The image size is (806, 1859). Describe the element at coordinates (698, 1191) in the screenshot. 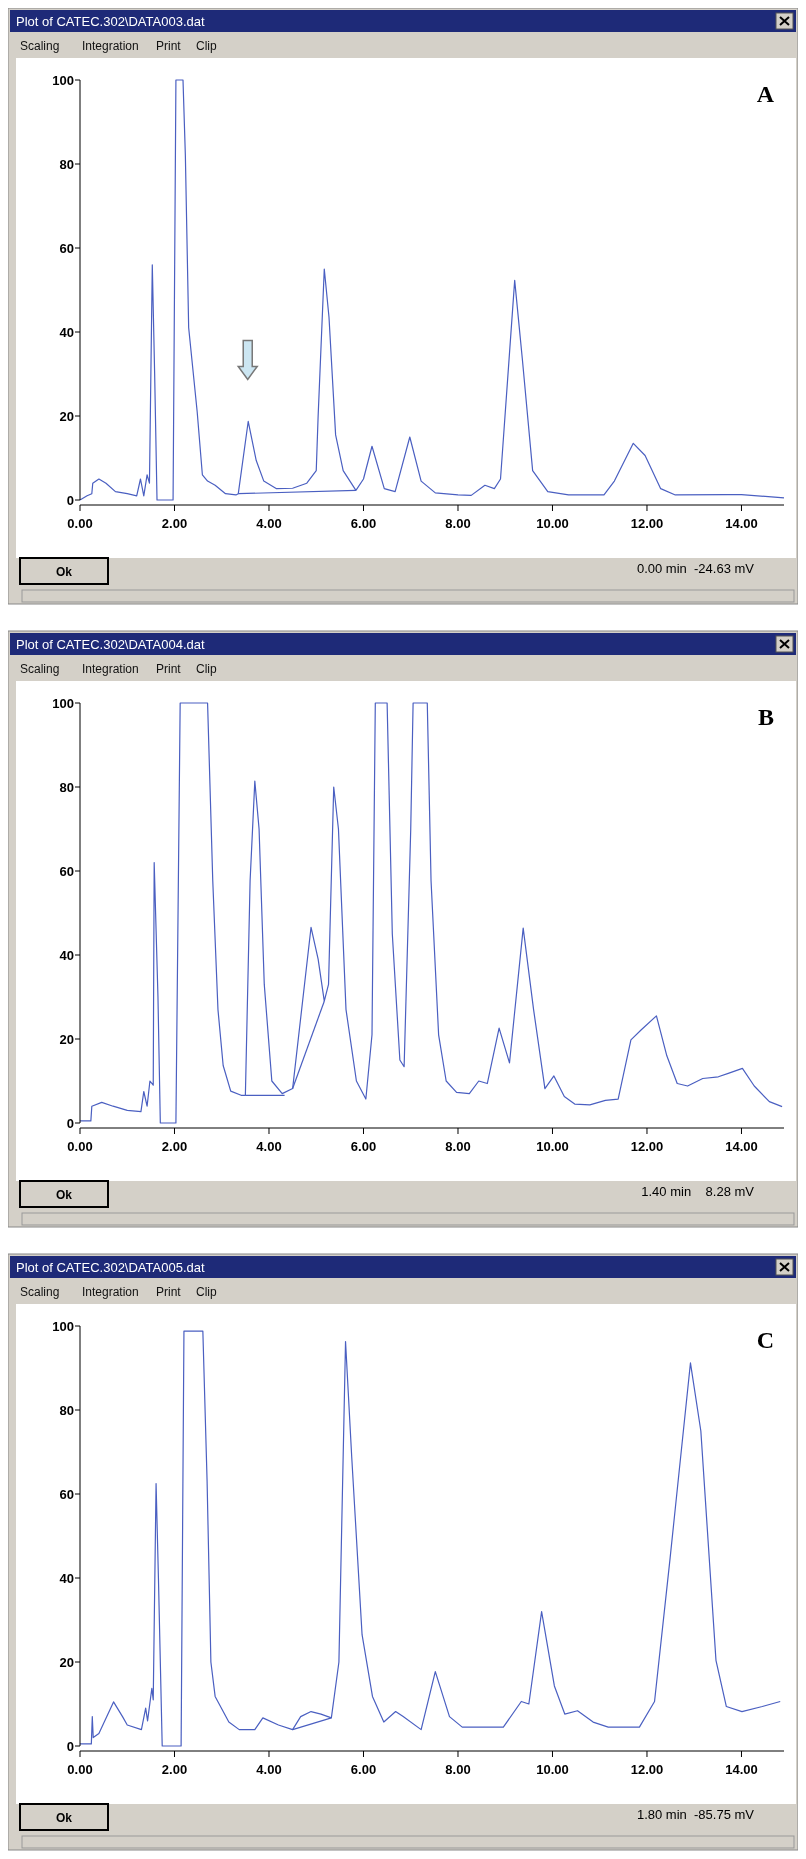

I see `text: 1.40 min 8.28 mV` at that location.